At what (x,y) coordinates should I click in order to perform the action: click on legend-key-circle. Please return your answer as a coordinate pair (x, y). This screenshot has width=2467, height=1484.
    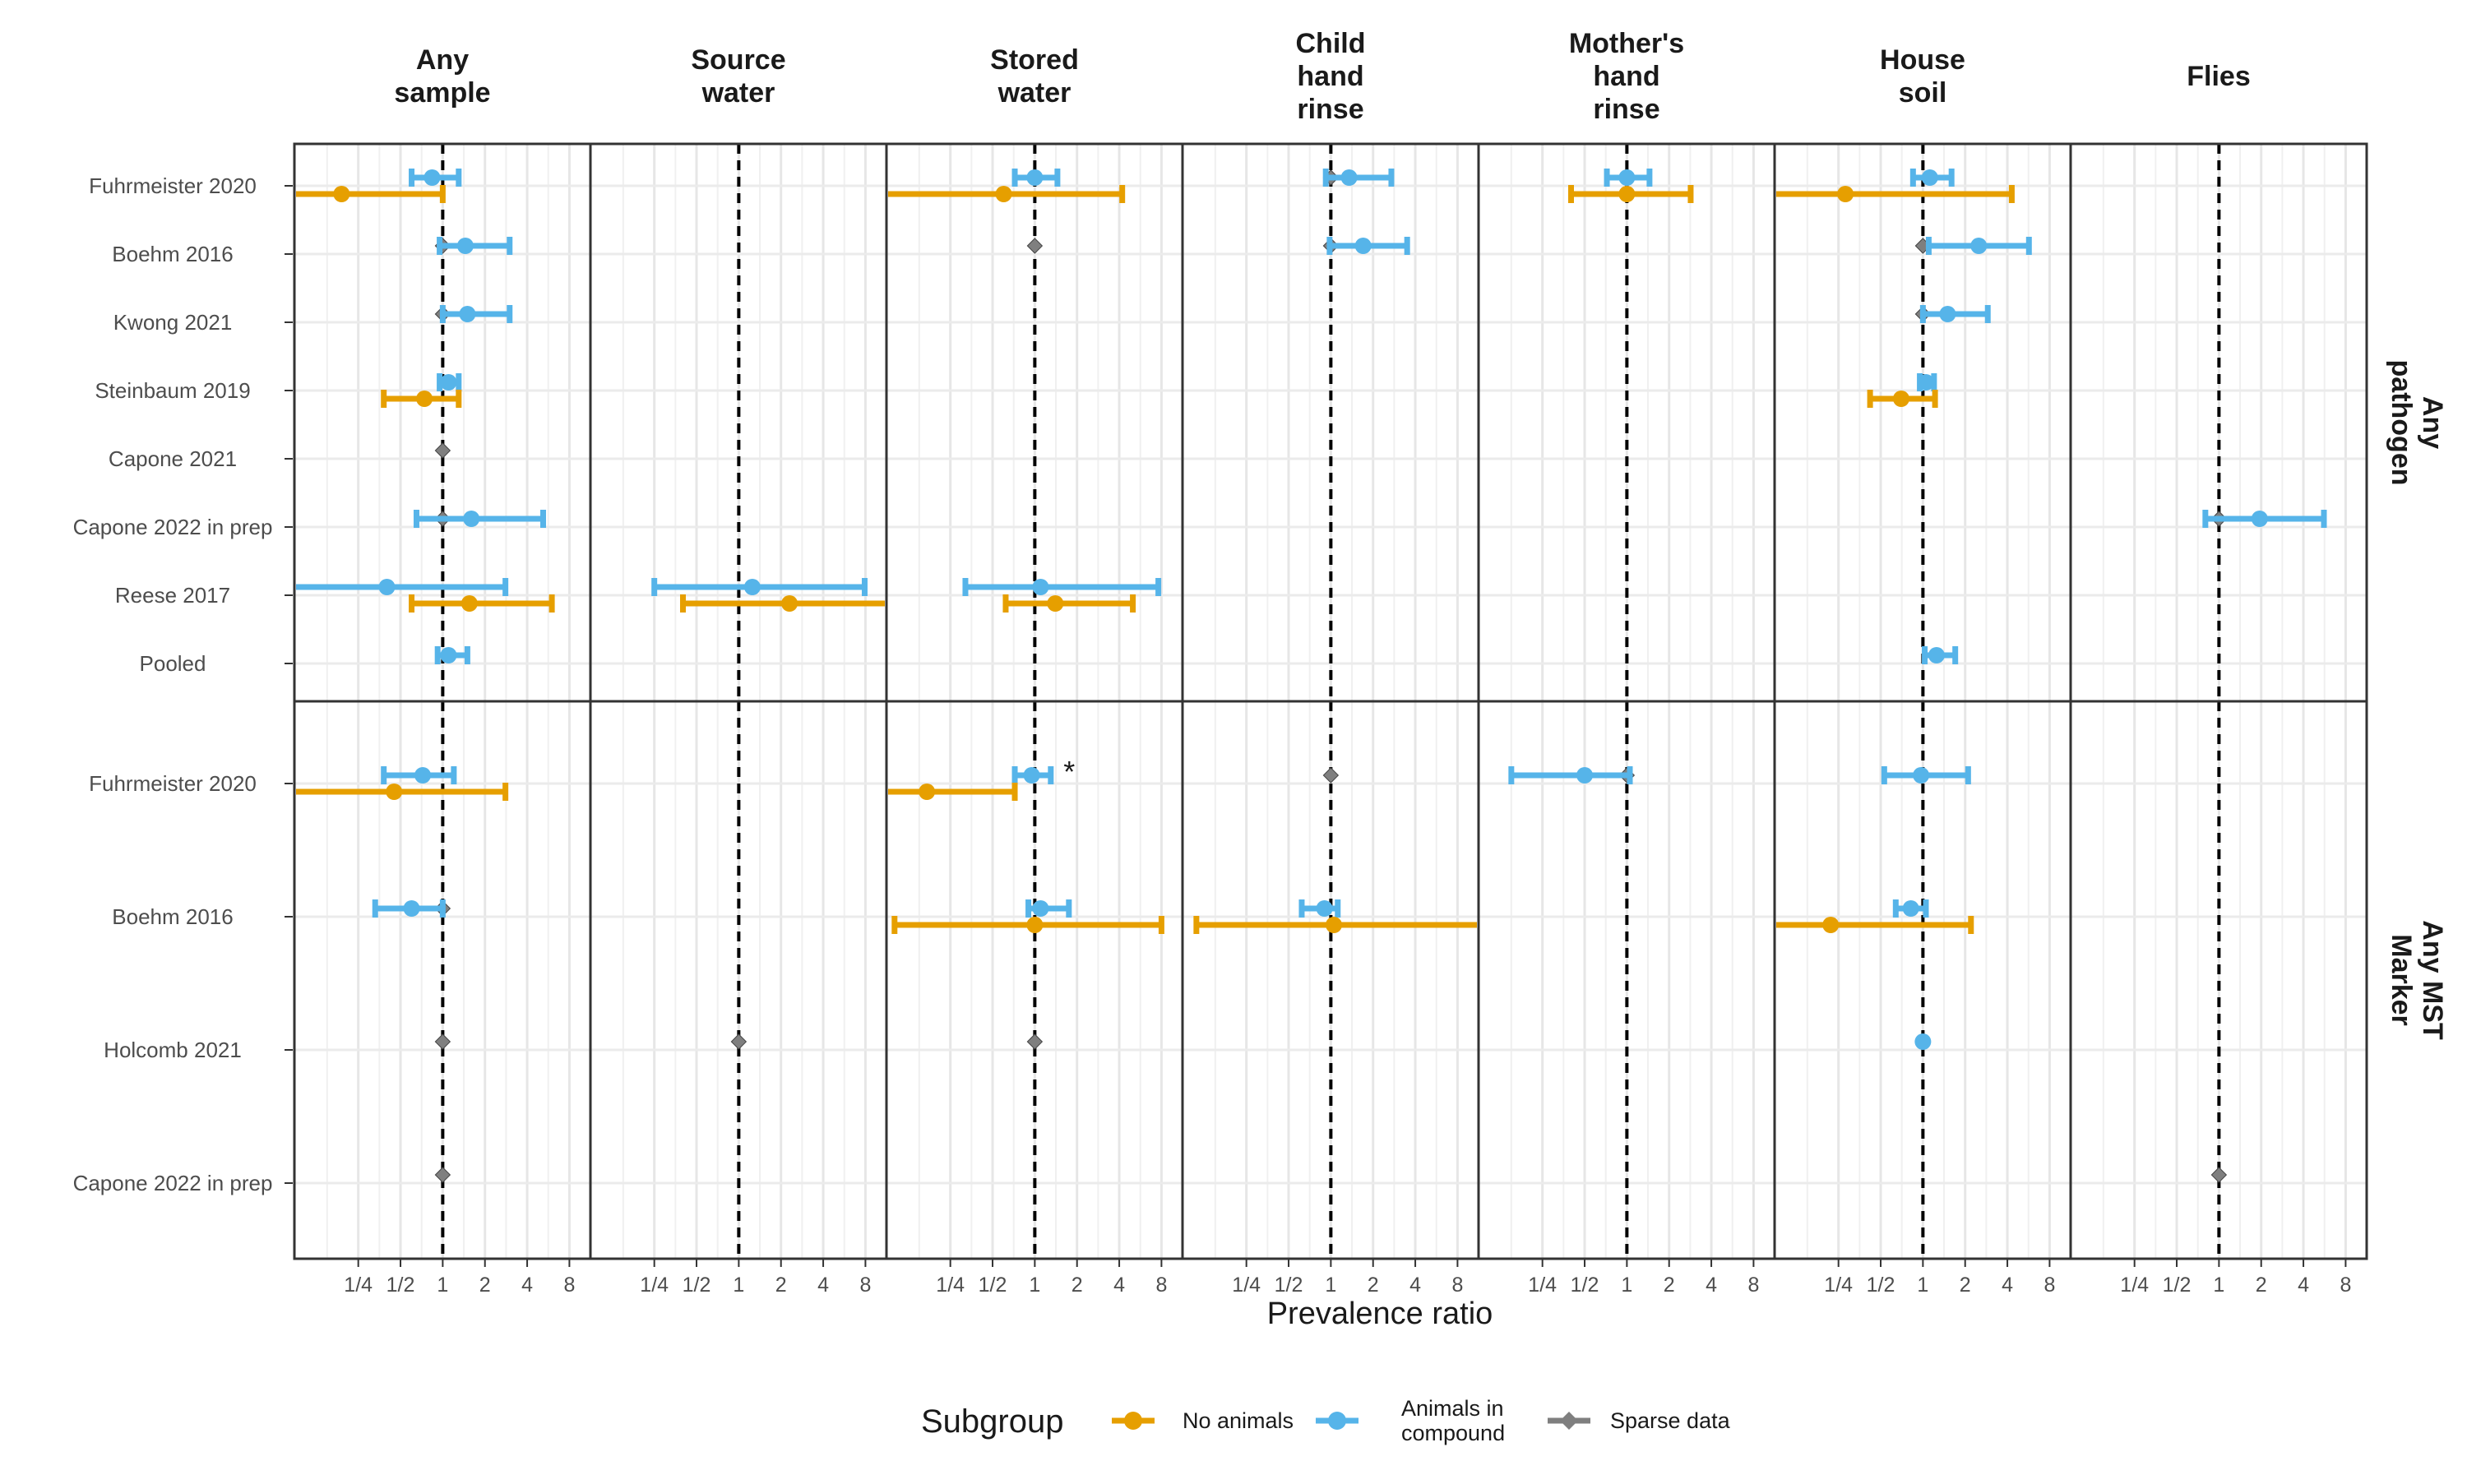
    Looking at the image, I should click on (1133, 1421).